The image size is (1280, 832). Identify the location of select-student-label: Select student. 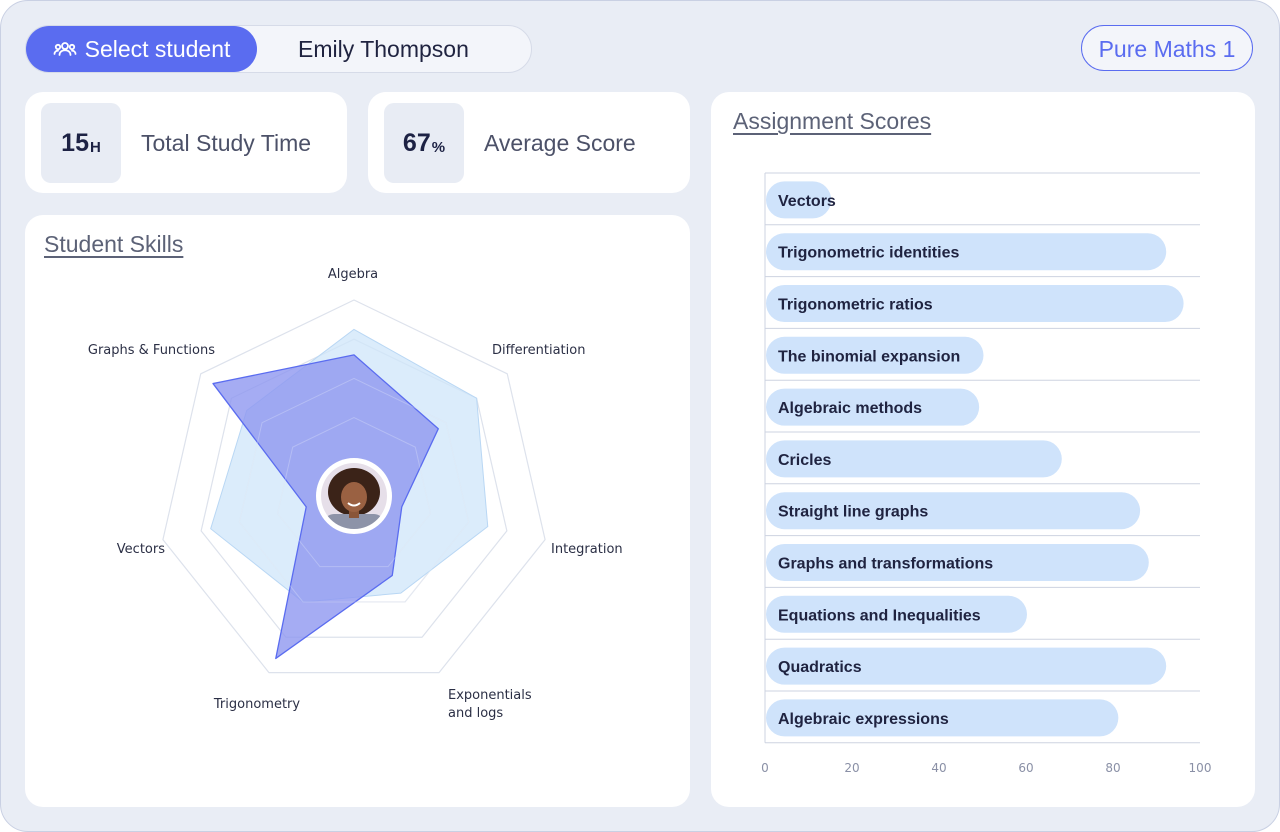
(157, 48).